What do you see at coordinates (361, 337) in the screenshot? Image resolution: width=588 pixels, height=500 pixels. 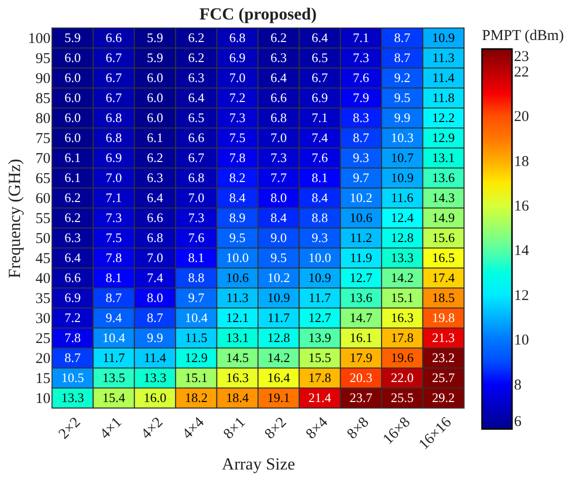 I see `data-label: 16.1` at bounding box center [361, 337].